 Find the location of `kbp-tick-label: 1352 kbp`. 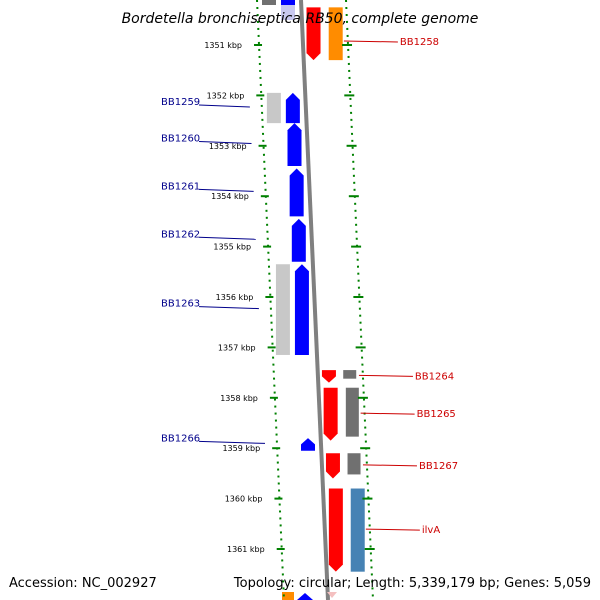

kbp-tick-label: 1352 kbp is located at coordinates (226, 95).